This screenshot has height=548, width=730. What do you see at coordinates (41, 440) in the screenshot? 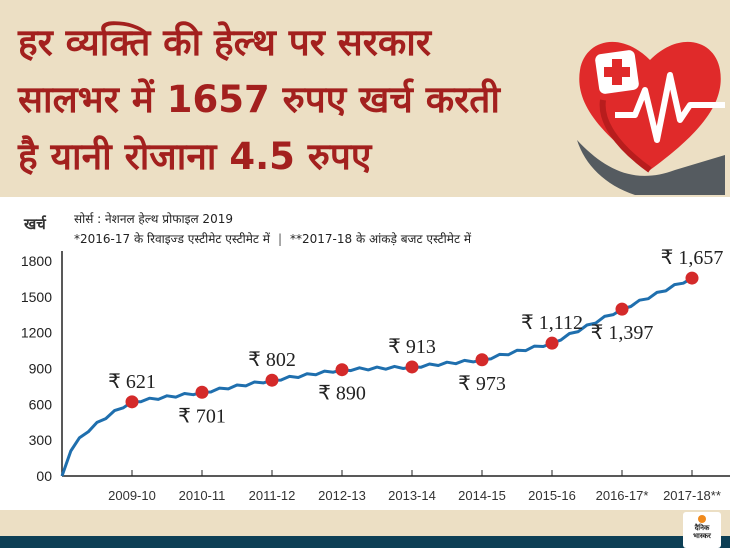
I see `y-tick-label: 300` at bounding box center [41, 440].